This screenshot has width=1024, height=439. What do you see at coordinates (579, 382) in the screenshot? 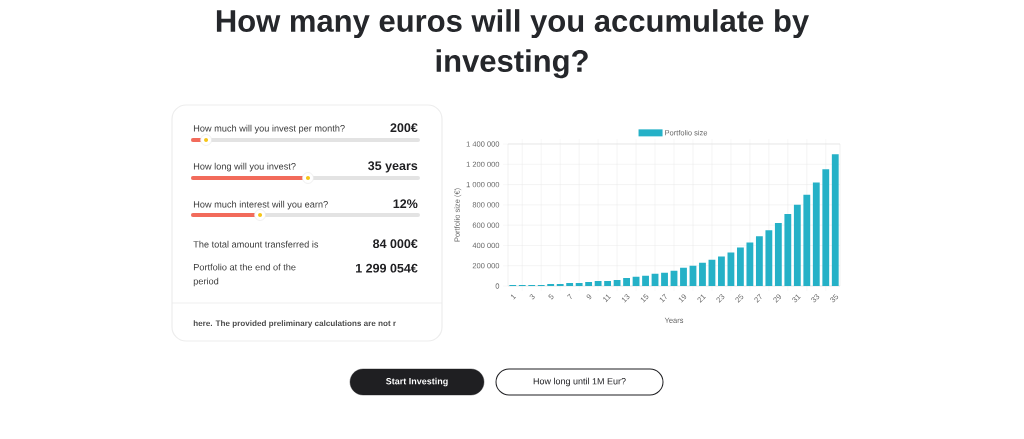
I see `text: How long until 1M Eur?` at bounding box center [579, 382].